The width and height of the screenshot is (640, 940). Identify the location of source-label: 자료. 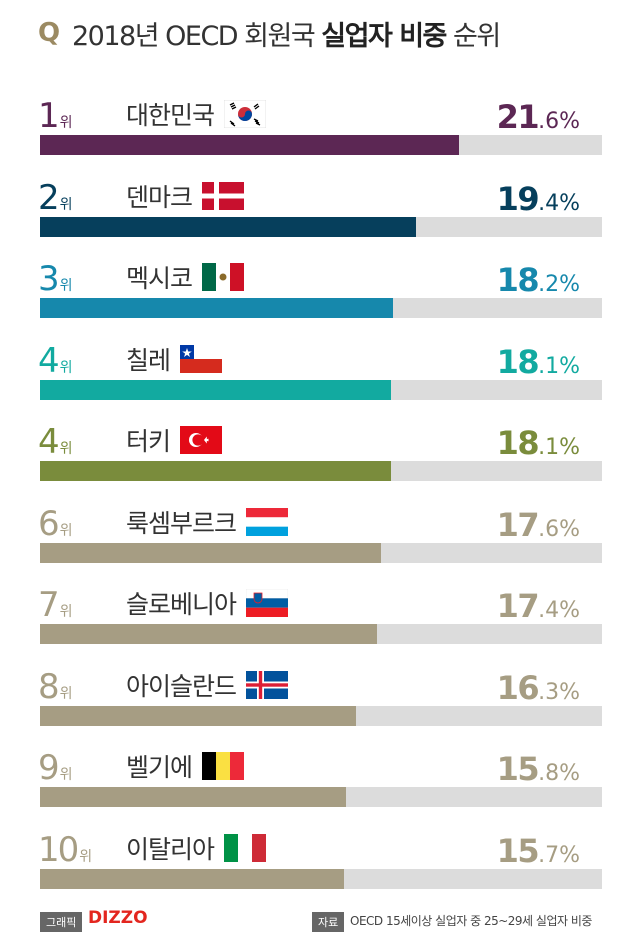
(328, 922).